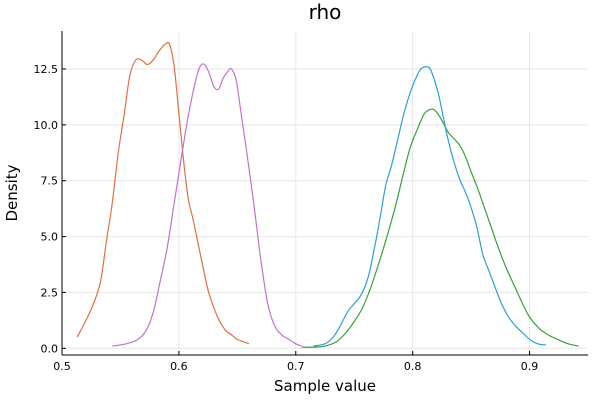 The width and height of the screenshot is (600, 400). I want to click on y-ticks: 0.0 2.5 5.0 7.5 10.0 12.5, so click(50, 209).